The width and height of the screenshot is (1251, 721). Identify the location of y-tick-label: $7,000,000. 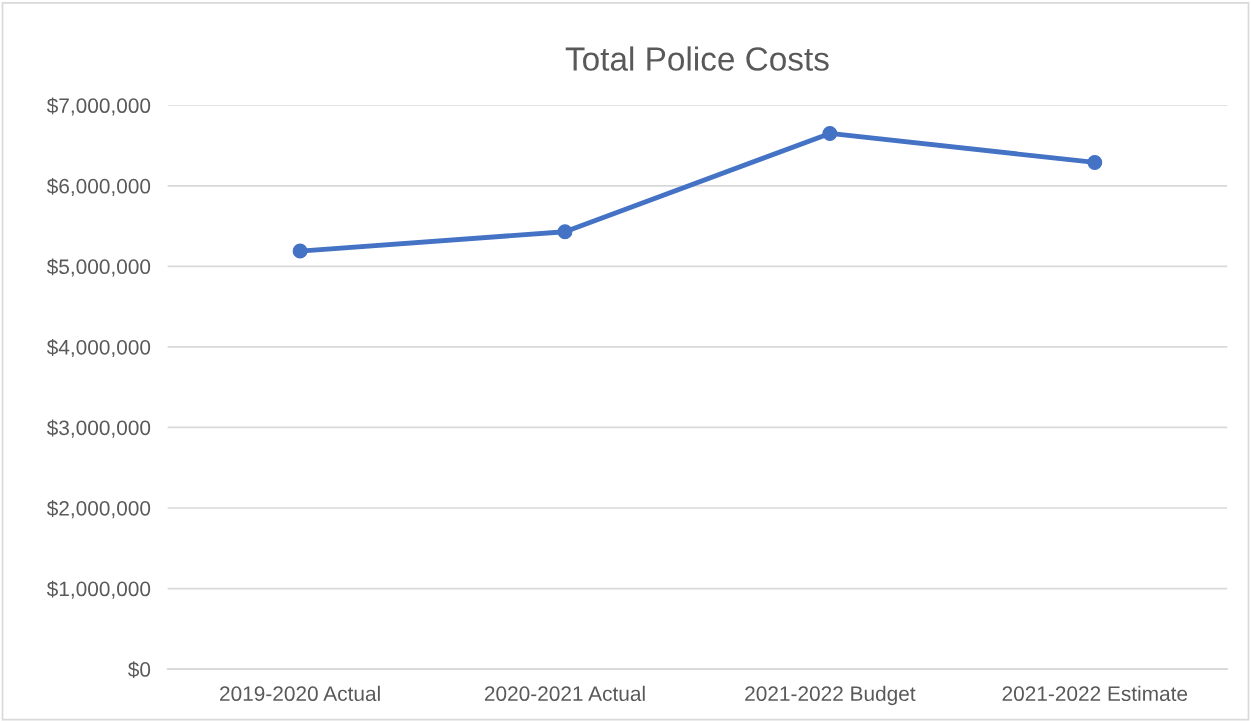
(98, 106).